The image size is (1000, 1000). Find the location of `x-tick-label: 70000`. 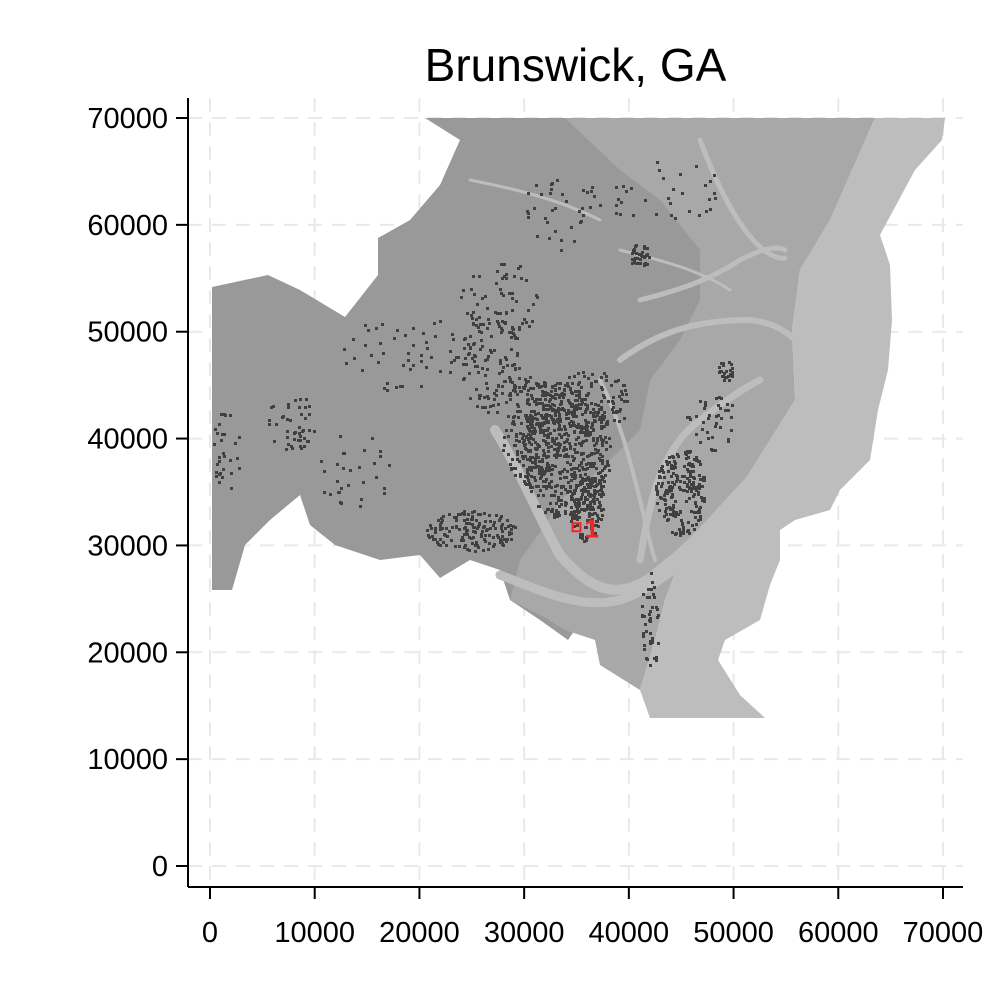

x-tick-label: 70000 is located at coordinates (943, 933).